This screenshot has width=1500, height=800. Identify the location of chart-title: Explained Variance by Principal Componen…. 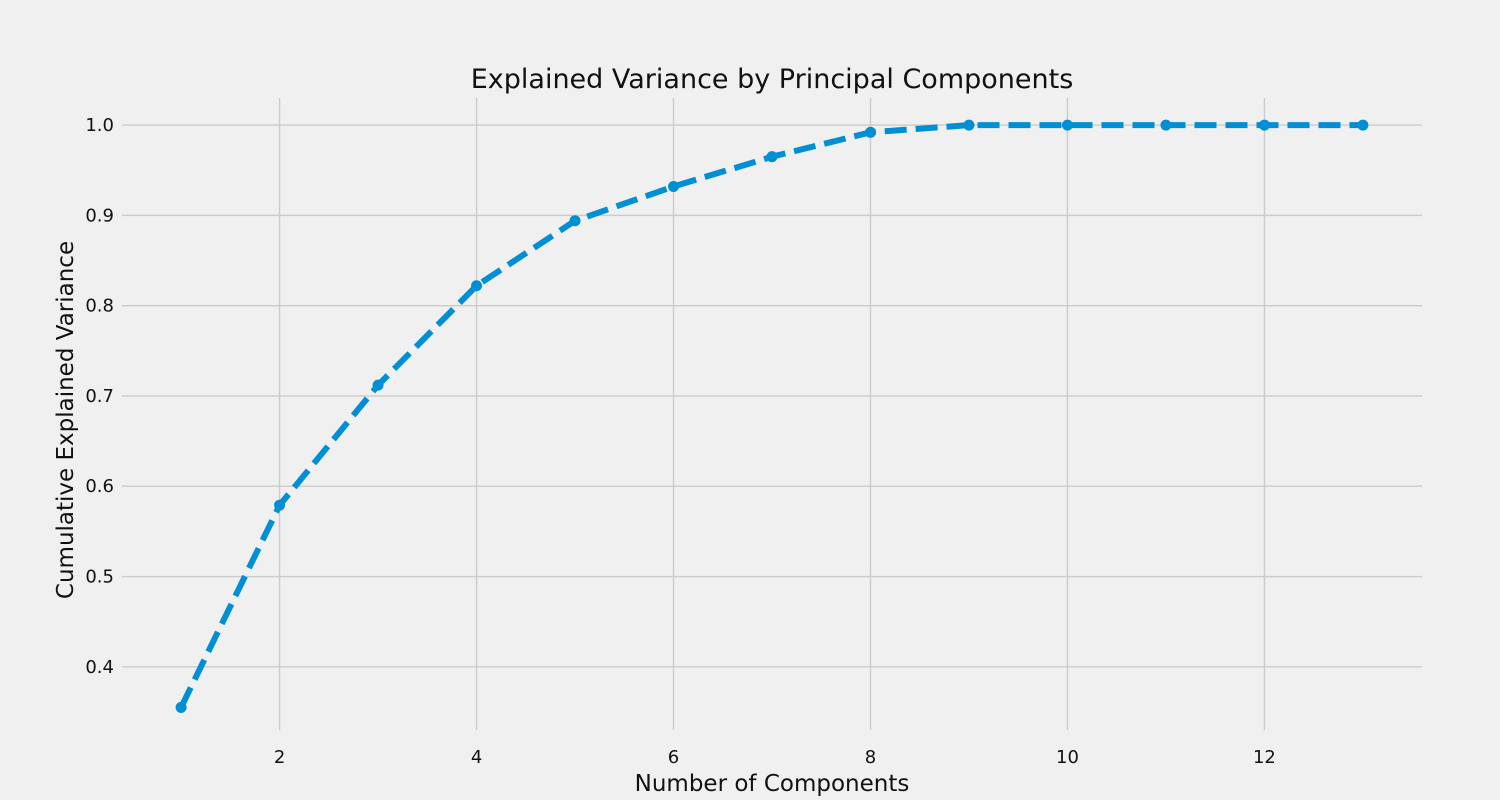
(772, 79).